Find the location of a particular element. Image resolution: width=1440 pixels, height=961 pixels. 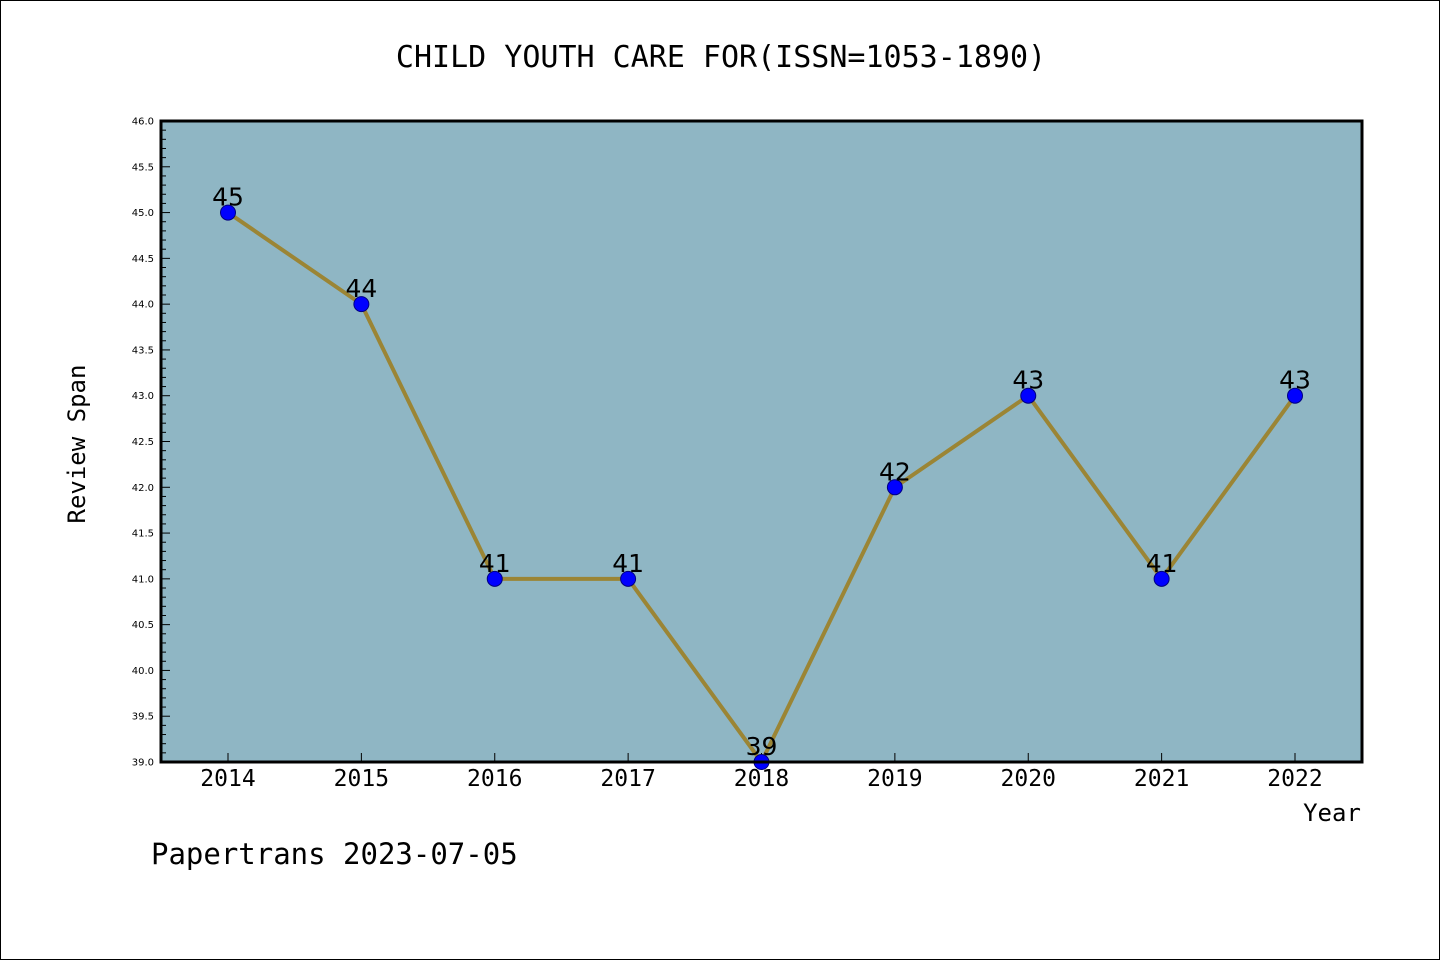

y-tick-label: 44.5 is located at coordinates (143, 259).